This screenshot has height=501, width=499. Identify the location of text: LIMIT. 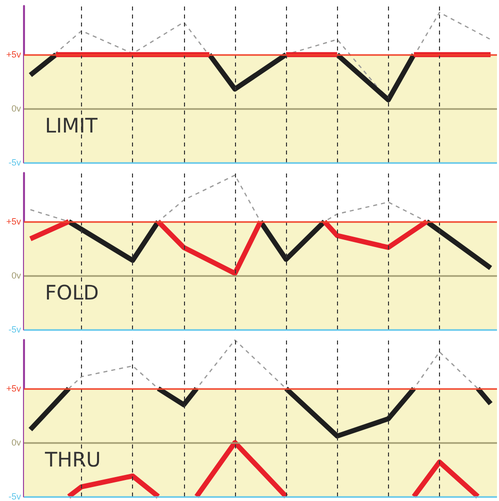
(71, 126).